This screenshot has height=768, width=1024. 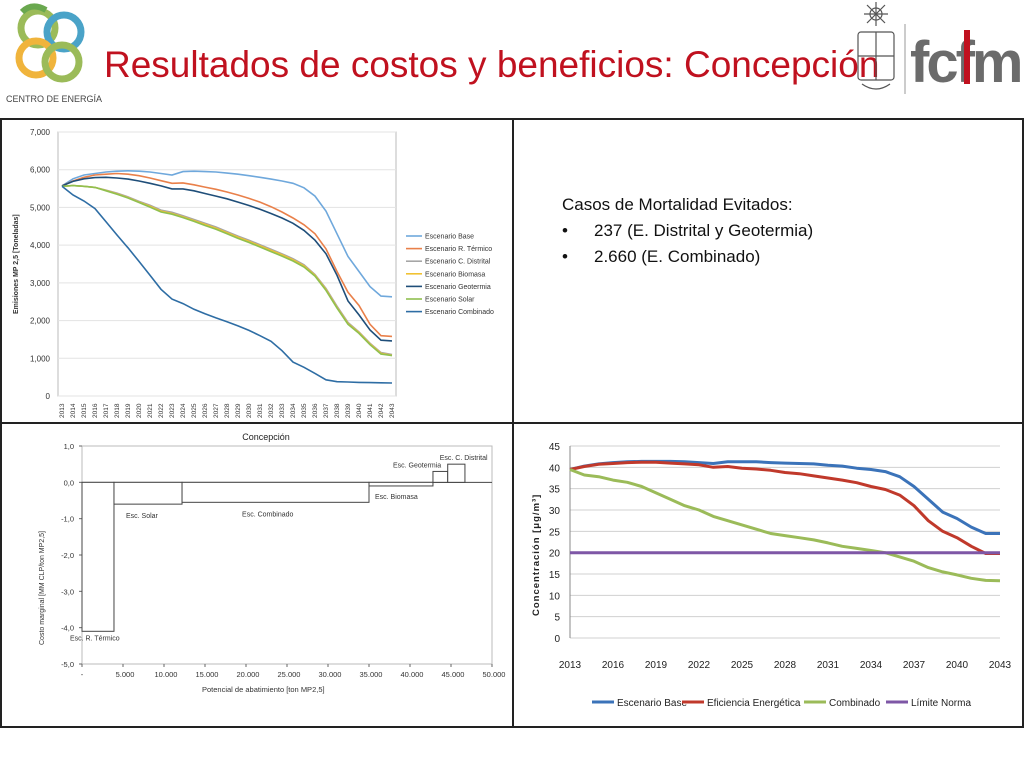 I want to click on x-tick-label: 45.000, so click(x=453, y=674).